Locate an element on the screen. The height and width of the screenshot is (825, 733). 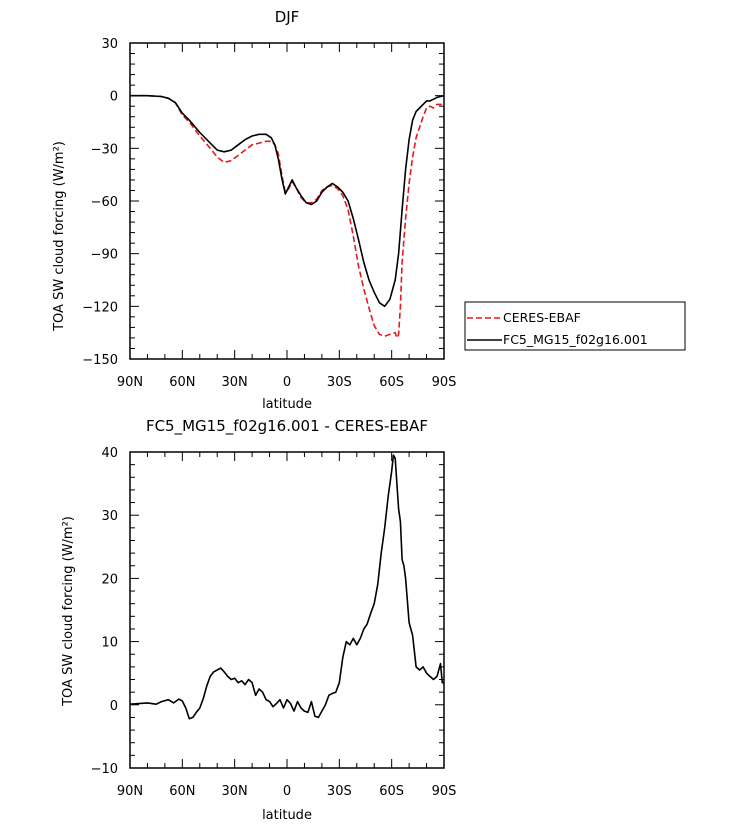
bottom-x-tick-label: 30S is located at coordinates (339, 791).